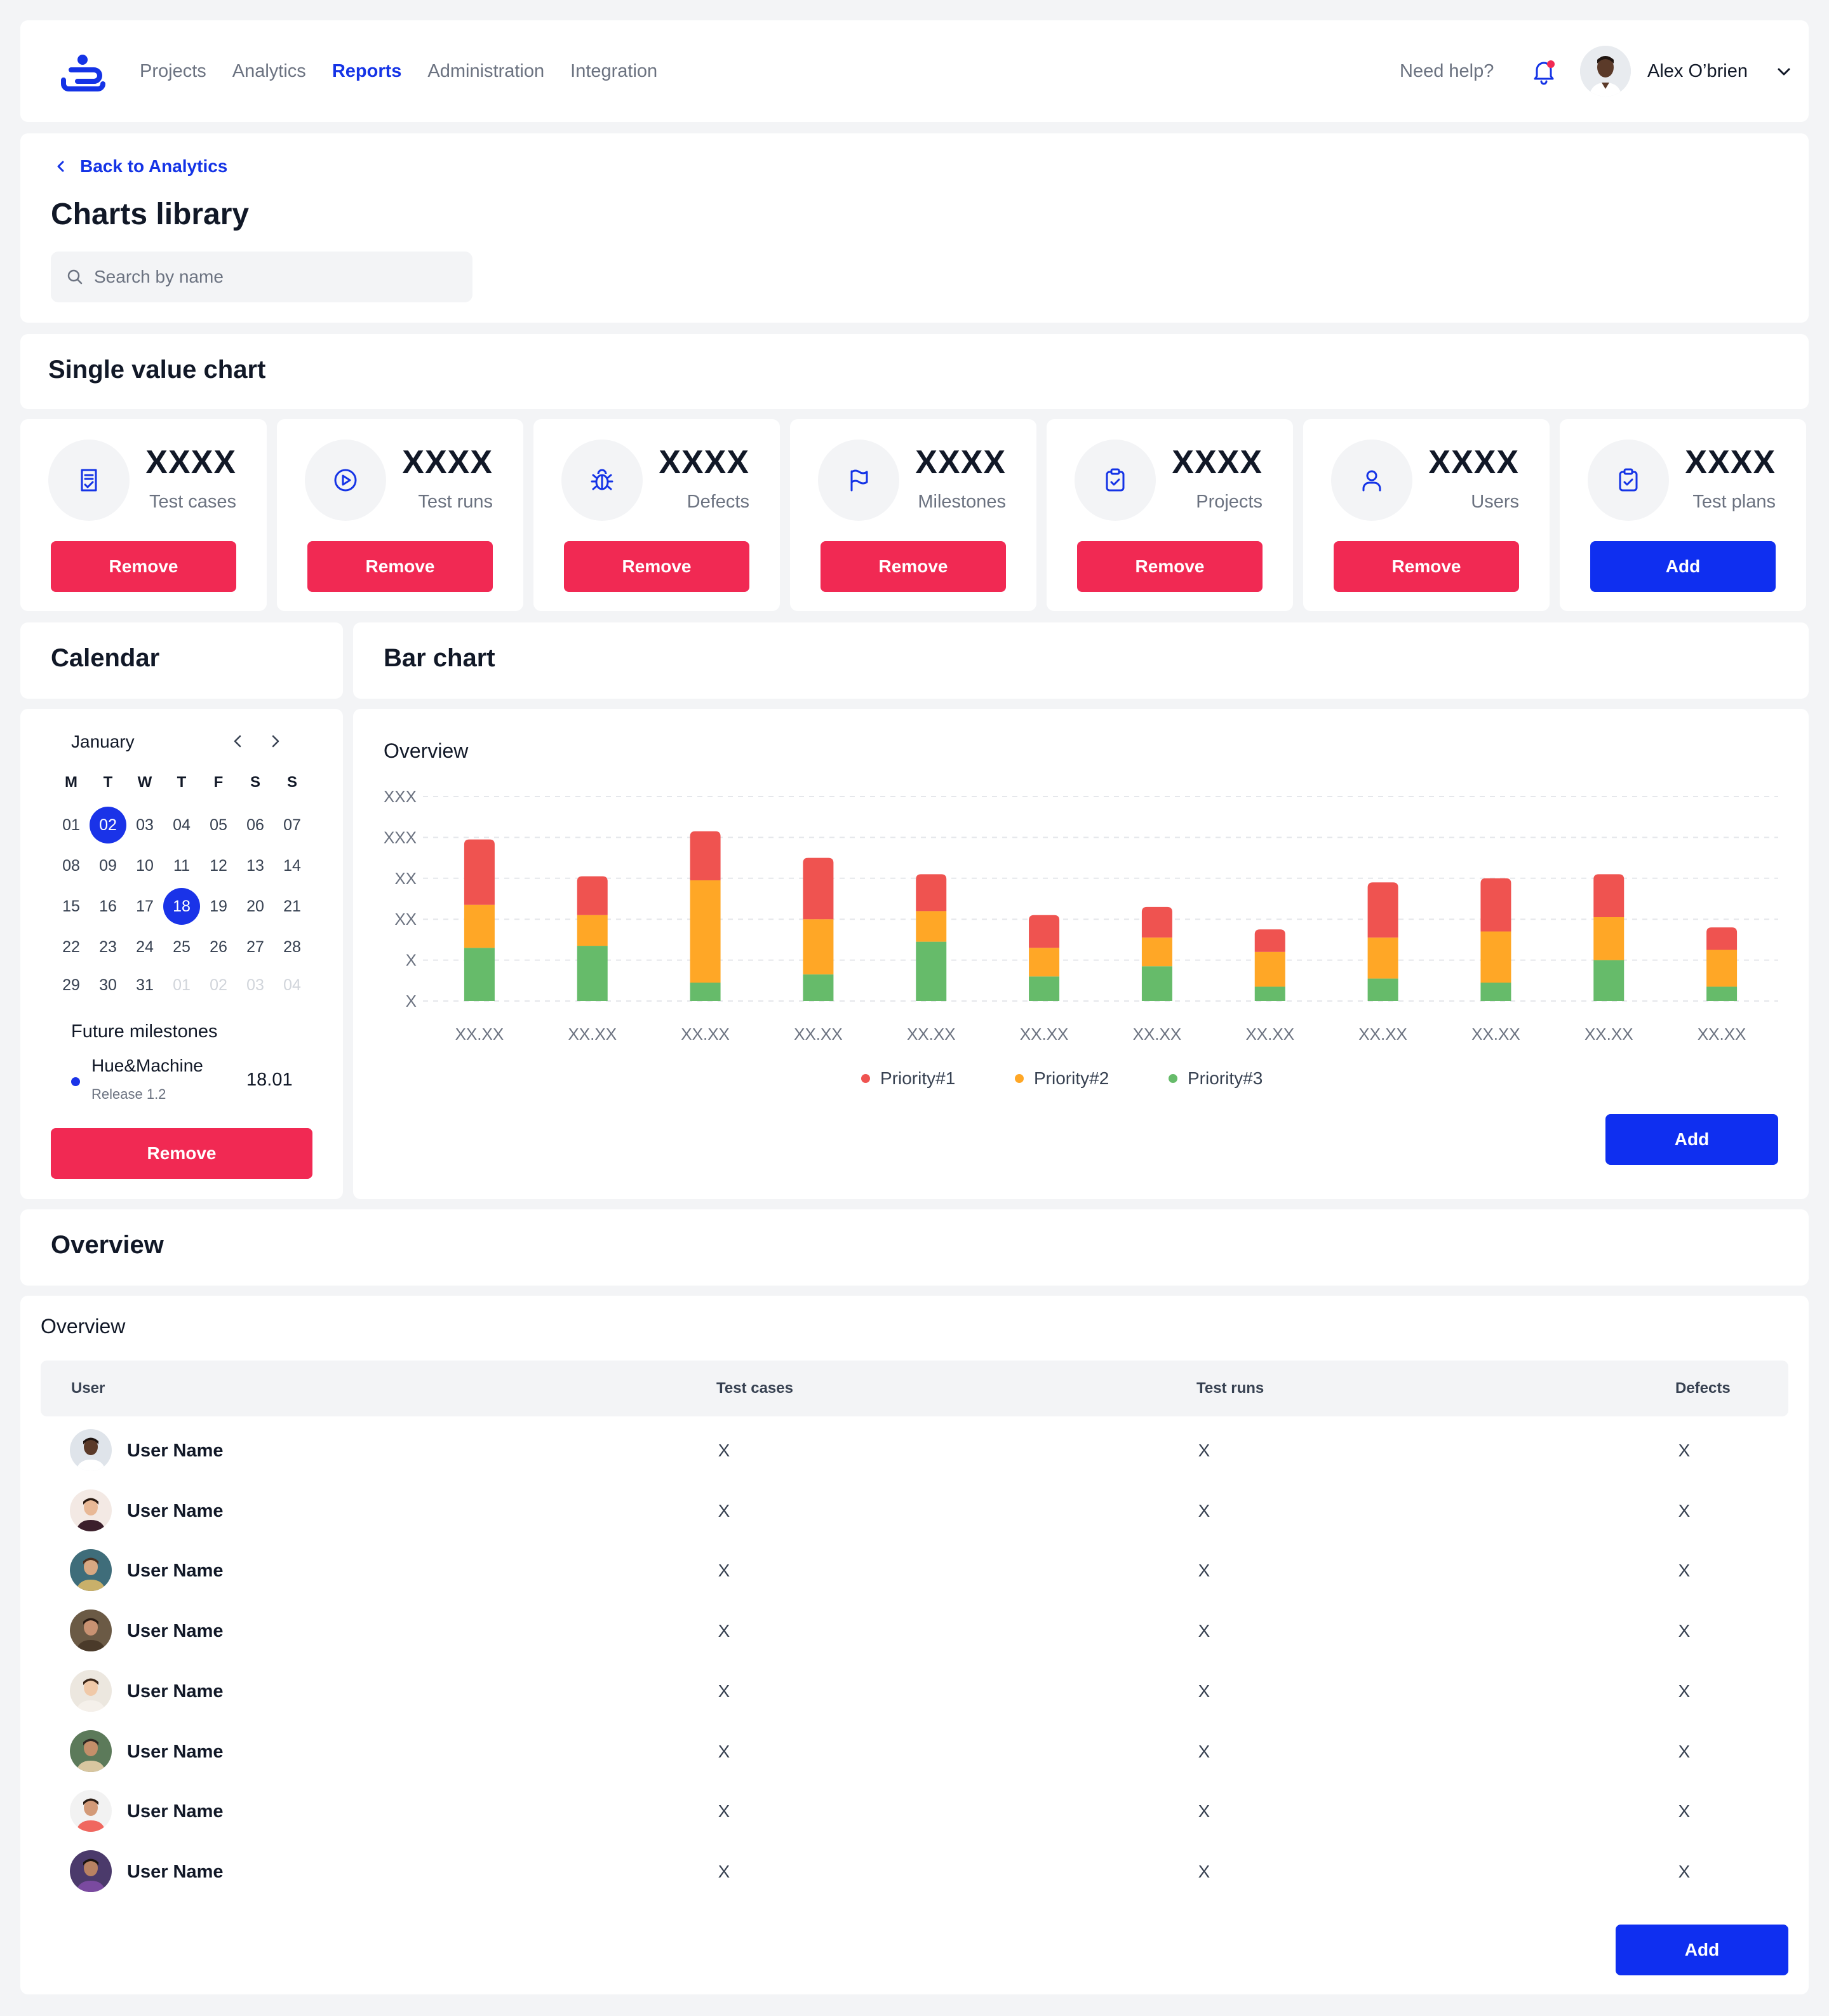 This screenshot has width=1829, height=2016. Describe the element at coordinates (173, 70) in the screenshot. I see `nav-projects: Projects` at that location.